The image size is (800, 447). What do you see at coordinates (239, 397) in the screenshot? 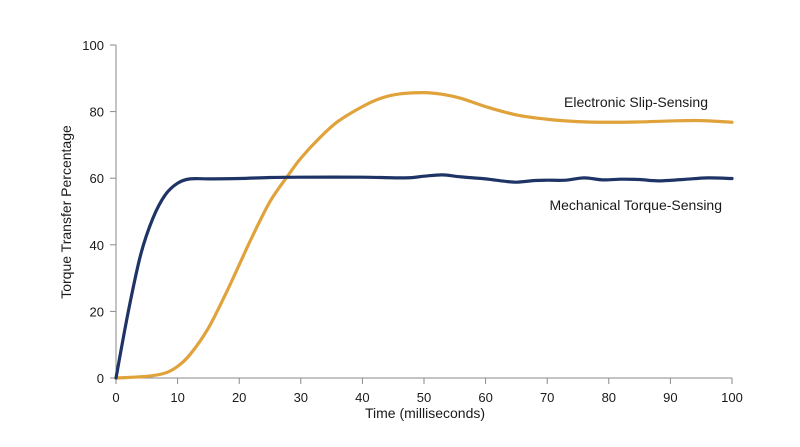
I see `x-tick-label: 20` at bounding box center [239, 397].